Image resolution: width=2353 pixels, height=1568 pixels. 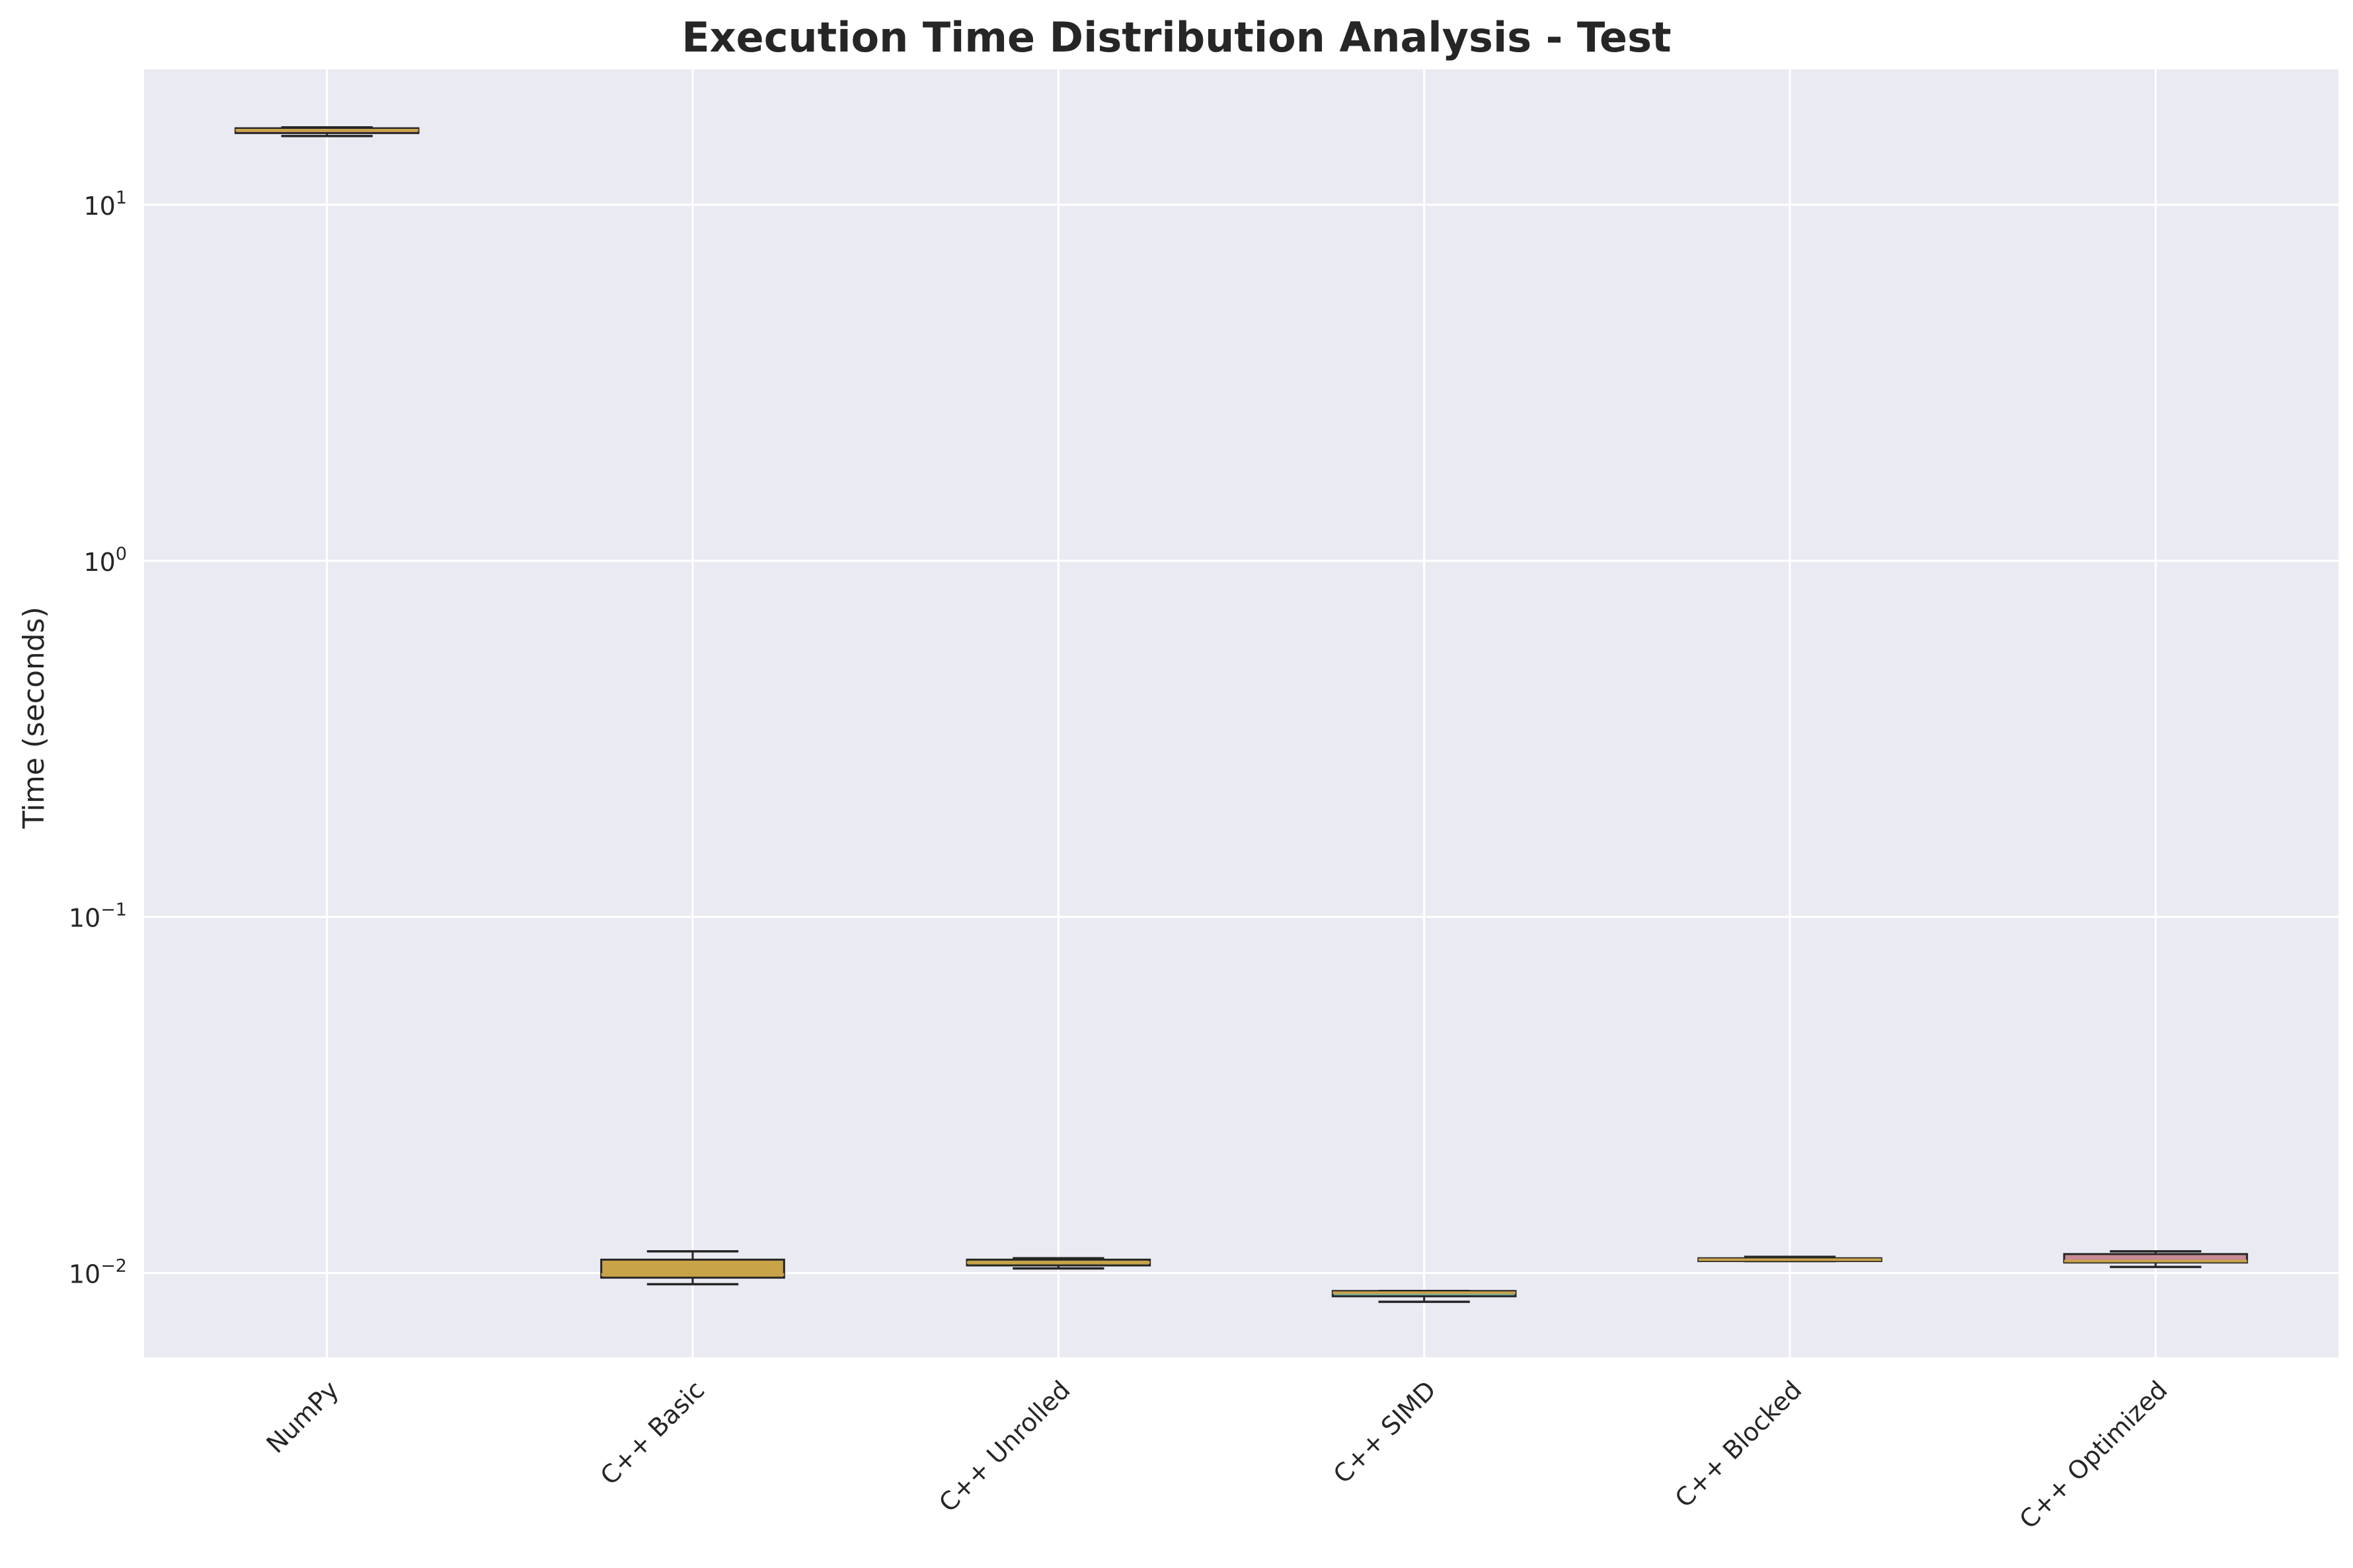 What do you see at coordinates (303, 1417) in the screenshot?
I see `x-tick-label: NumPy` at bounding box center [303, 1417].